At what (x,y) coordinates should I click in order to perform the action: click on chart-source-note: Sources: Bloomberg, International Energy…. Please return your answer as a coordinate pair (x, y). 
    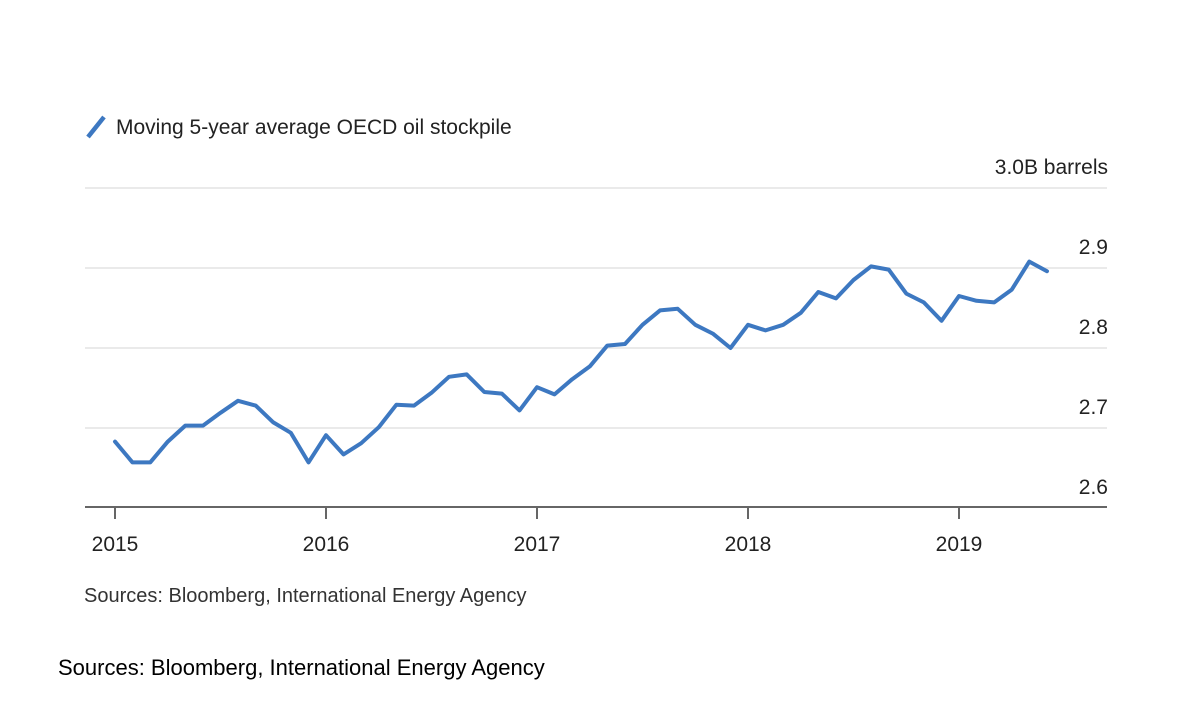
    Looking at the image, I should click on (305, 596).